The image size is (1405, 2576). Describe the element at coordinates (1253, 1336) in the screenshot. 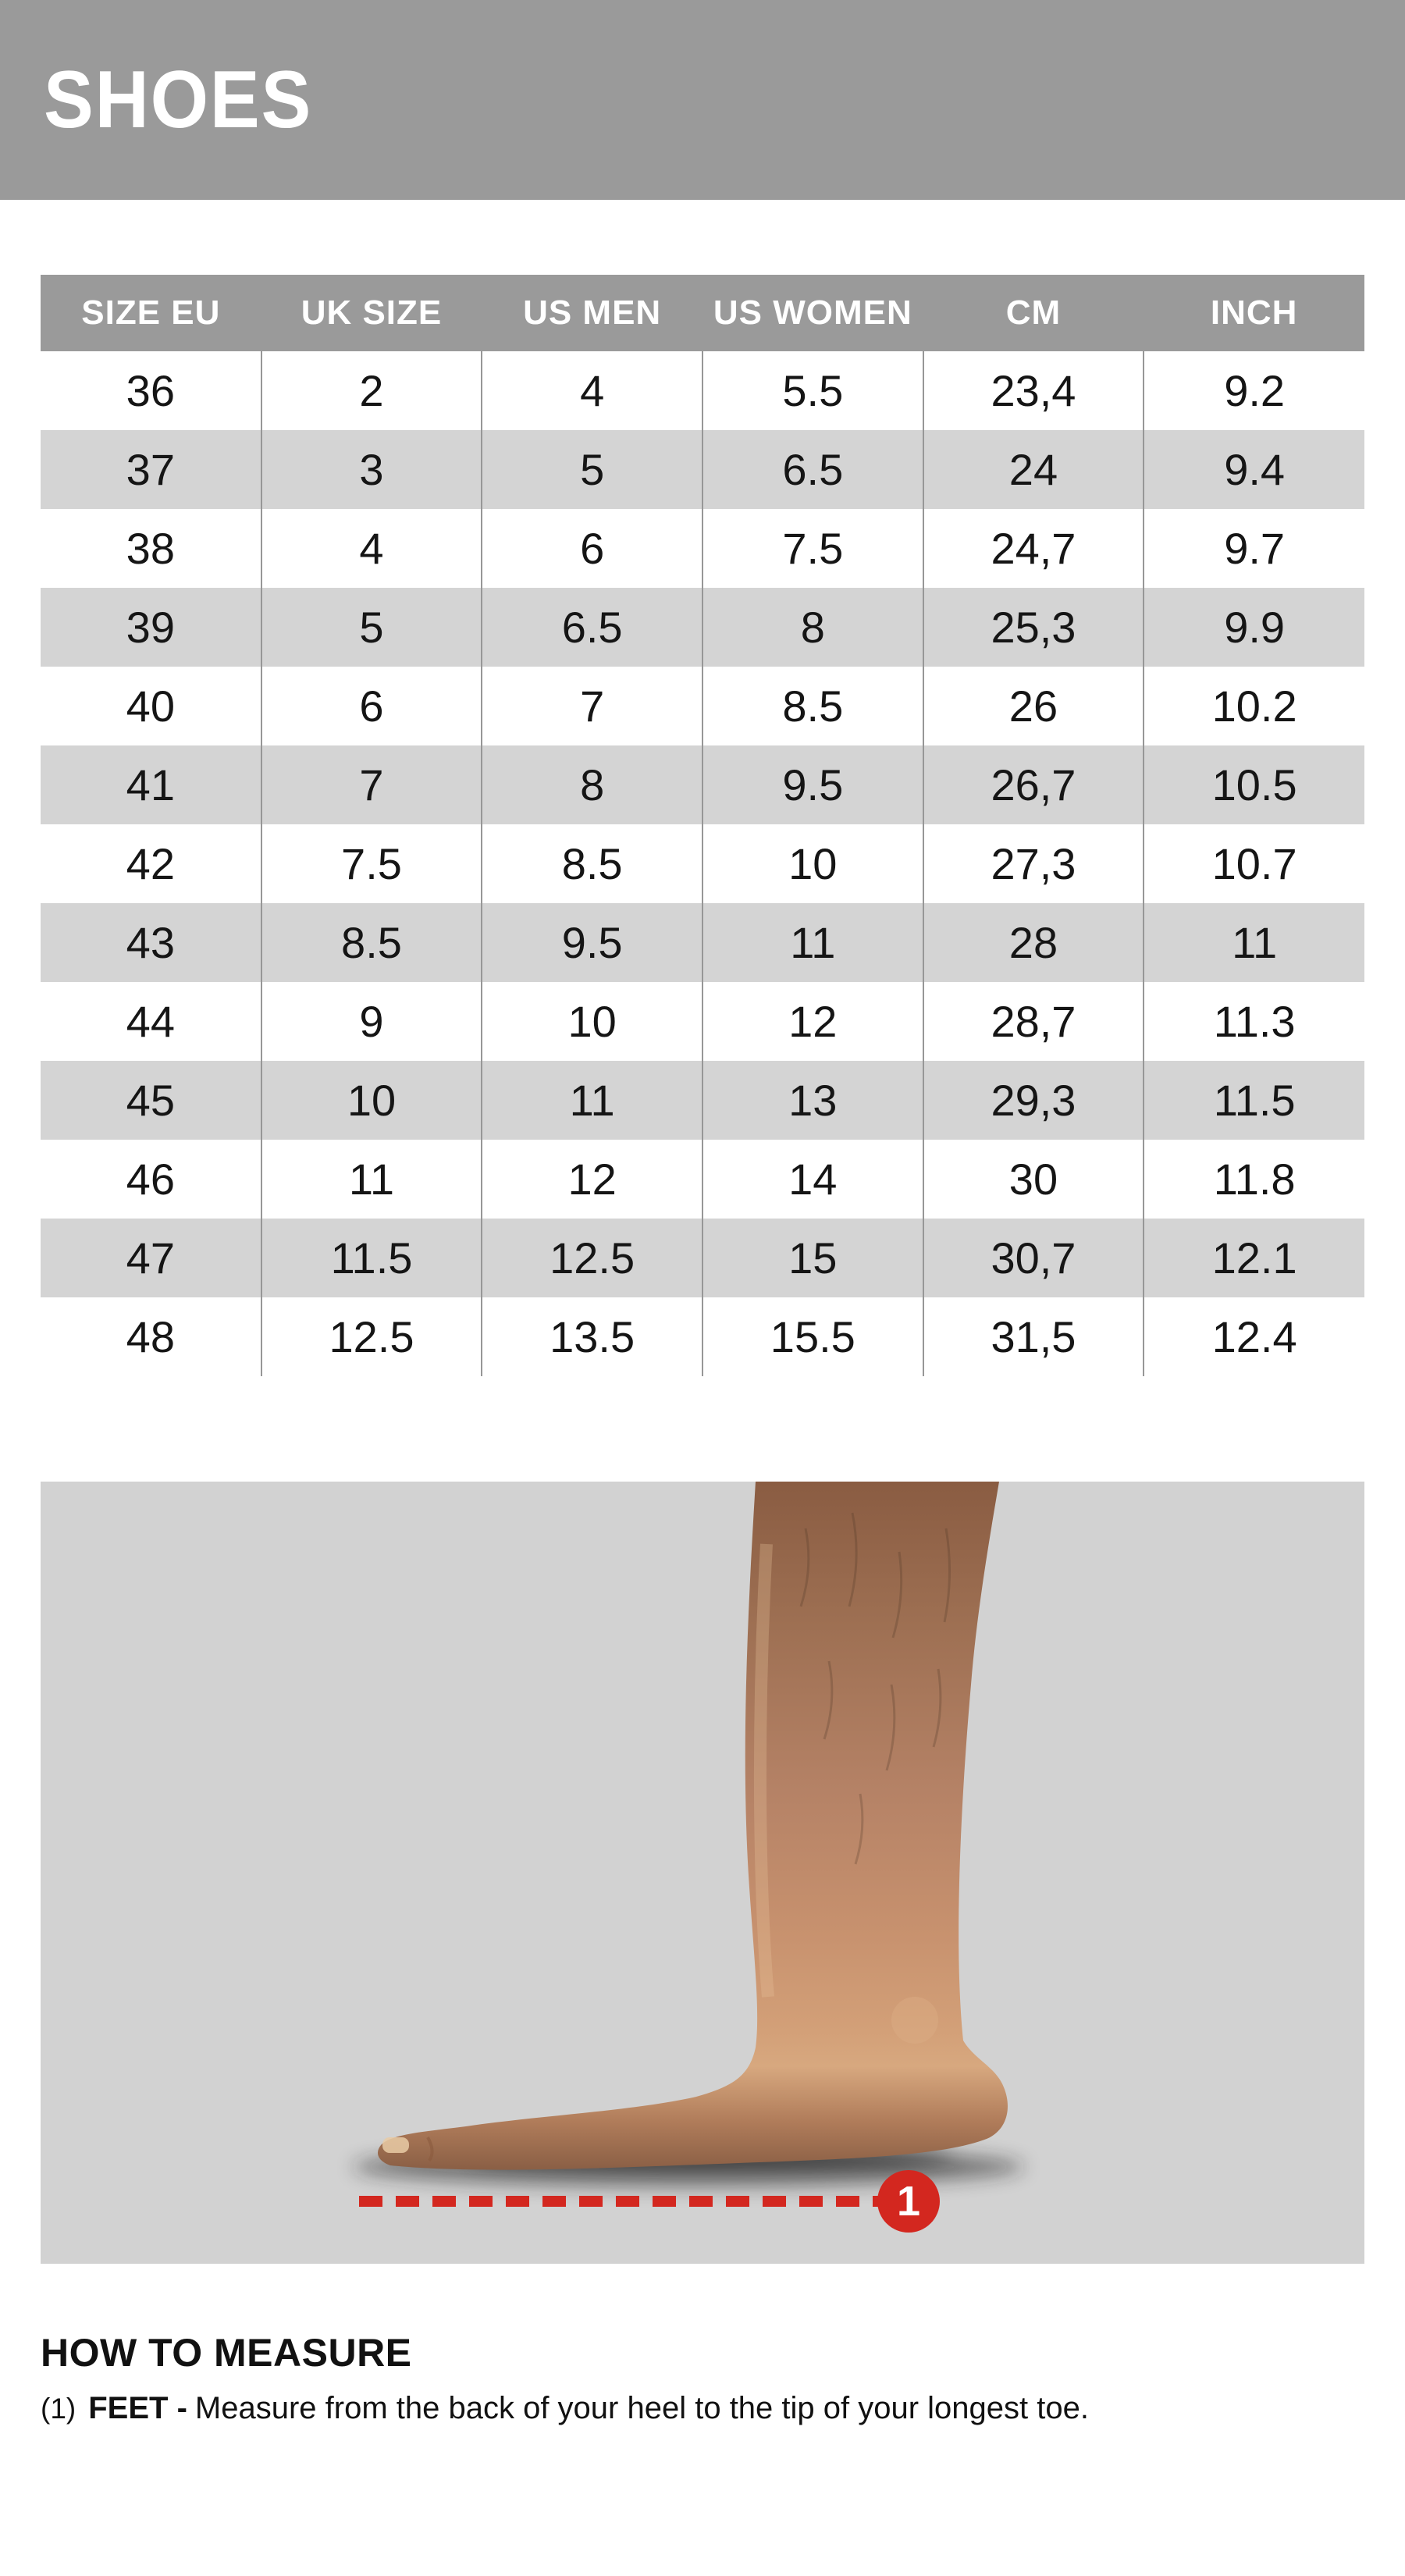

I see `table-cell: 12.4` at that location.